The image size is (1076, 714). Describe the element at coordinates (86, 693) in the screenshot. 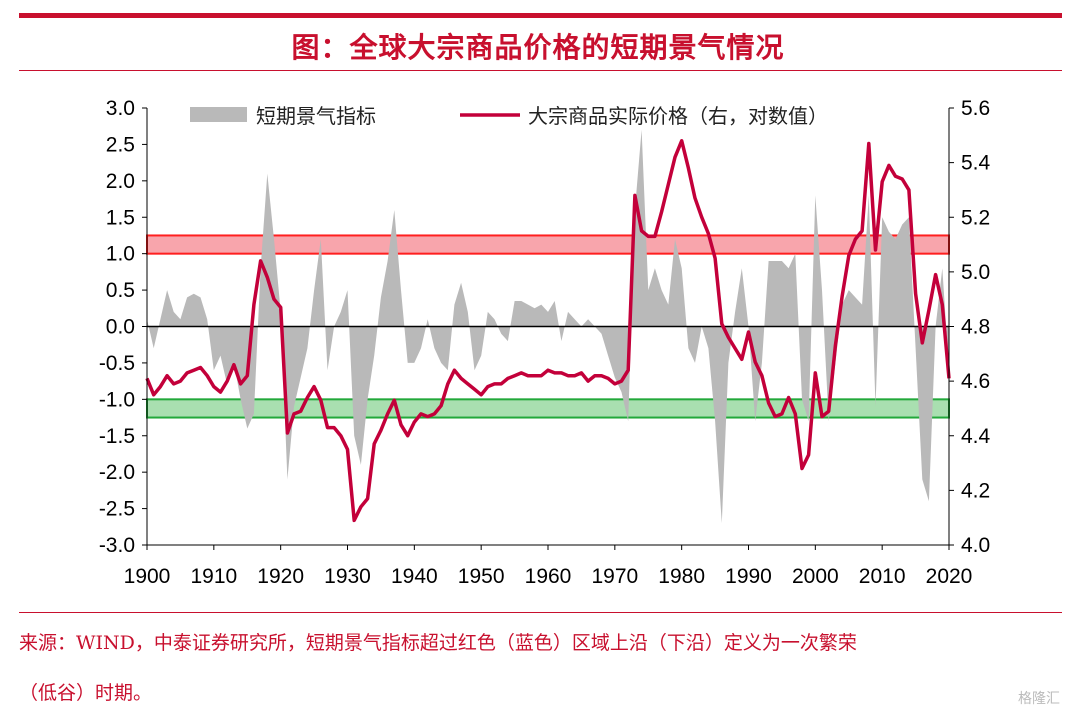

I see `source-note-line2: （低谷）时期。` at that location.